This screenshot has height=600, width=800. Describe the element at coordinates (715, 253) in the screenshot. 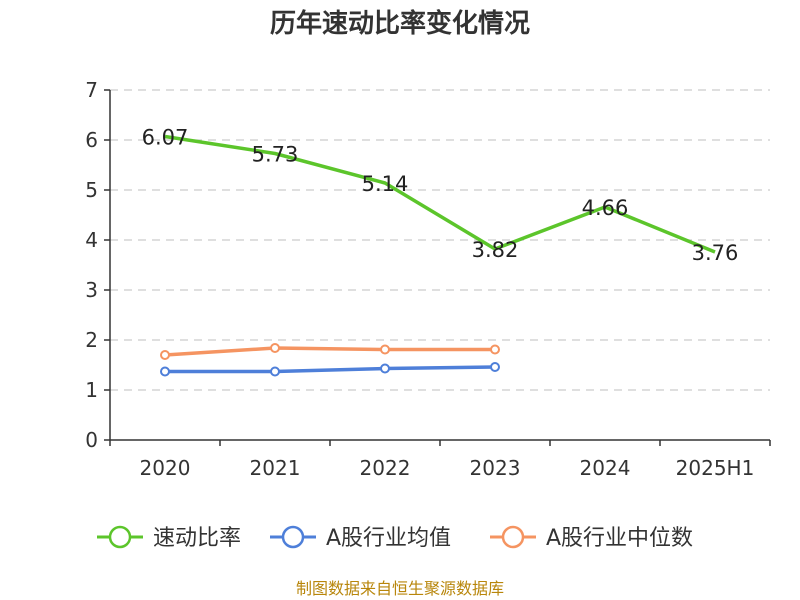

I see `data-label: 3.76` at that location.